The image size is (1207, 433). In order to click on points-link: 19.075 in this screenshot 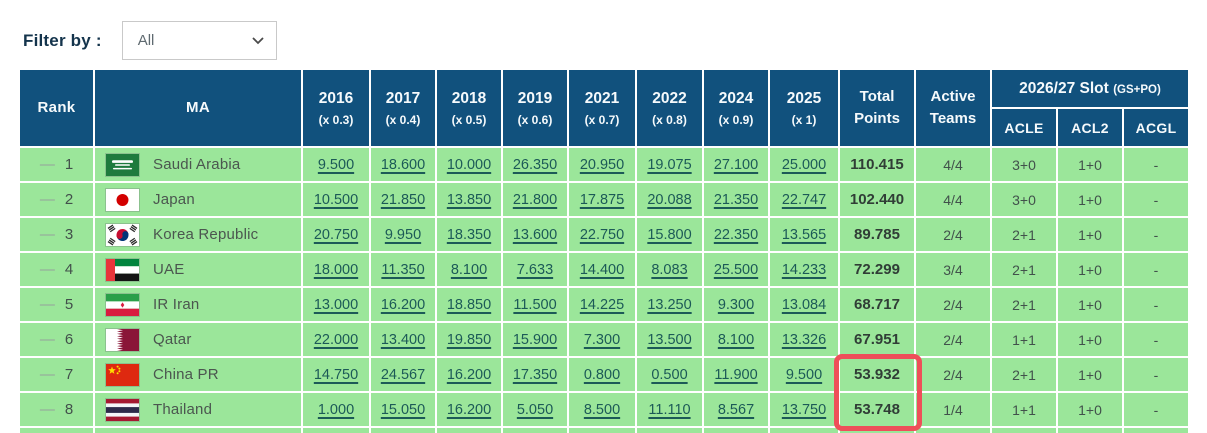, I will do `click(669, 165)`.